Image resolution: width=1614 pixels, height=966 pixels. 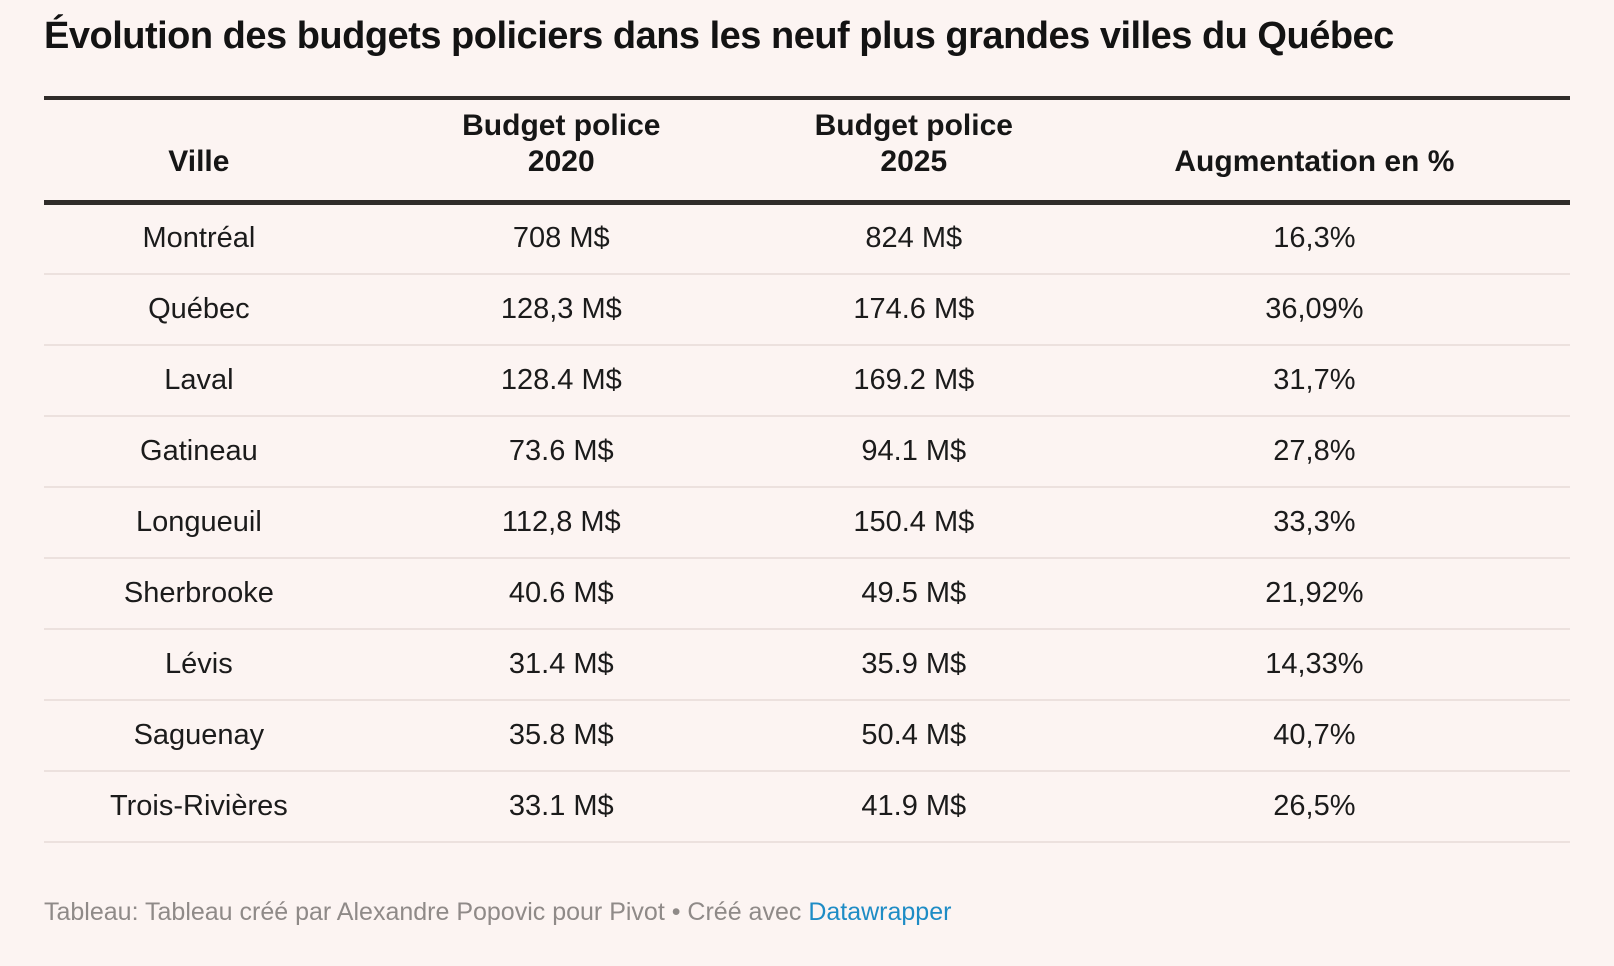 I want to click on cell-budget-2020: 40.6 M$, so click(x=561, y=593).